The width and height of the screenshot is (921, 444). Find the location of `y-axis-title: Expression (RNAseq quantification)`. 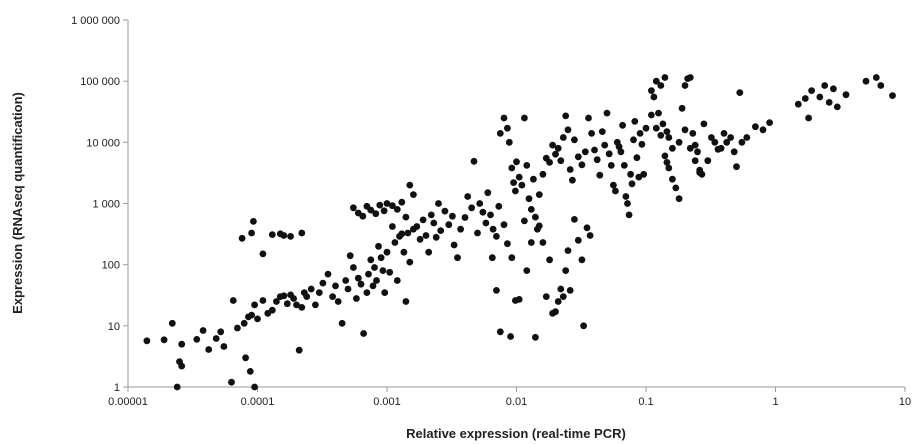

y-axis-title: Expression (RNAseq quantification) is located at coordinates (17, 203).